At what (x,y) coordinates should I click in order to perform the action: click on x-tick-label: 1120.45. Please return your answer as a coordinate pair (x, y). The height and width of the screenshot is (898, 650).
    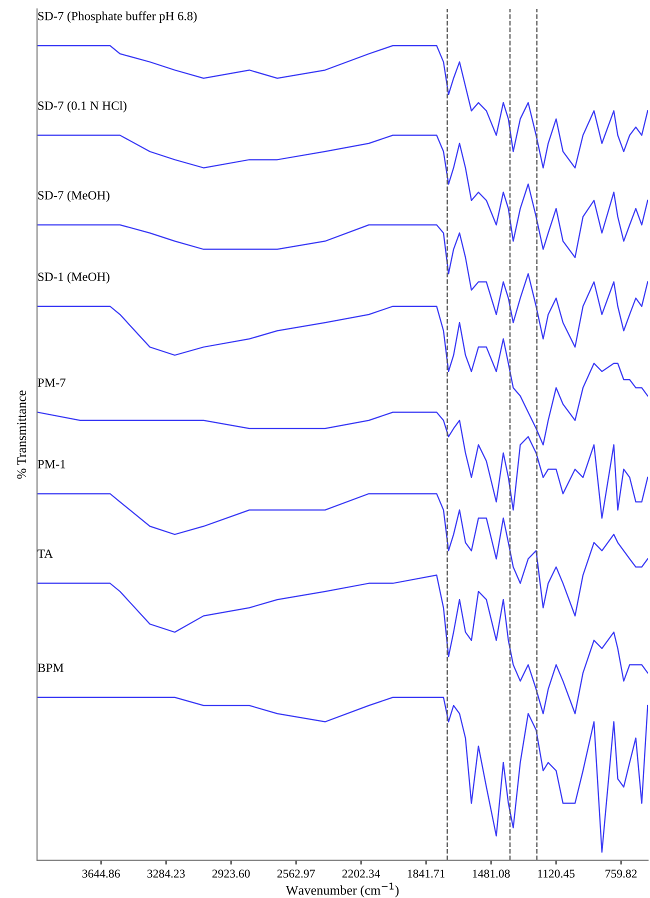
    Looking at the image, I should click on (556, 874).